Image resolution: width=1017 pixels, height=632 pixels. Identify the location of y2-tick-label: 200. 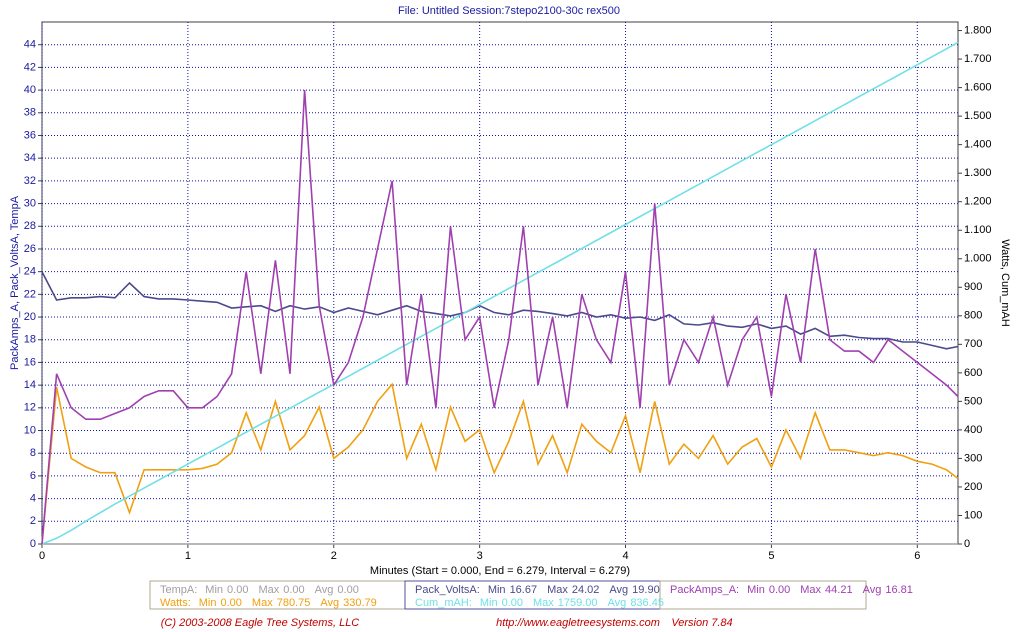
(973, 487).